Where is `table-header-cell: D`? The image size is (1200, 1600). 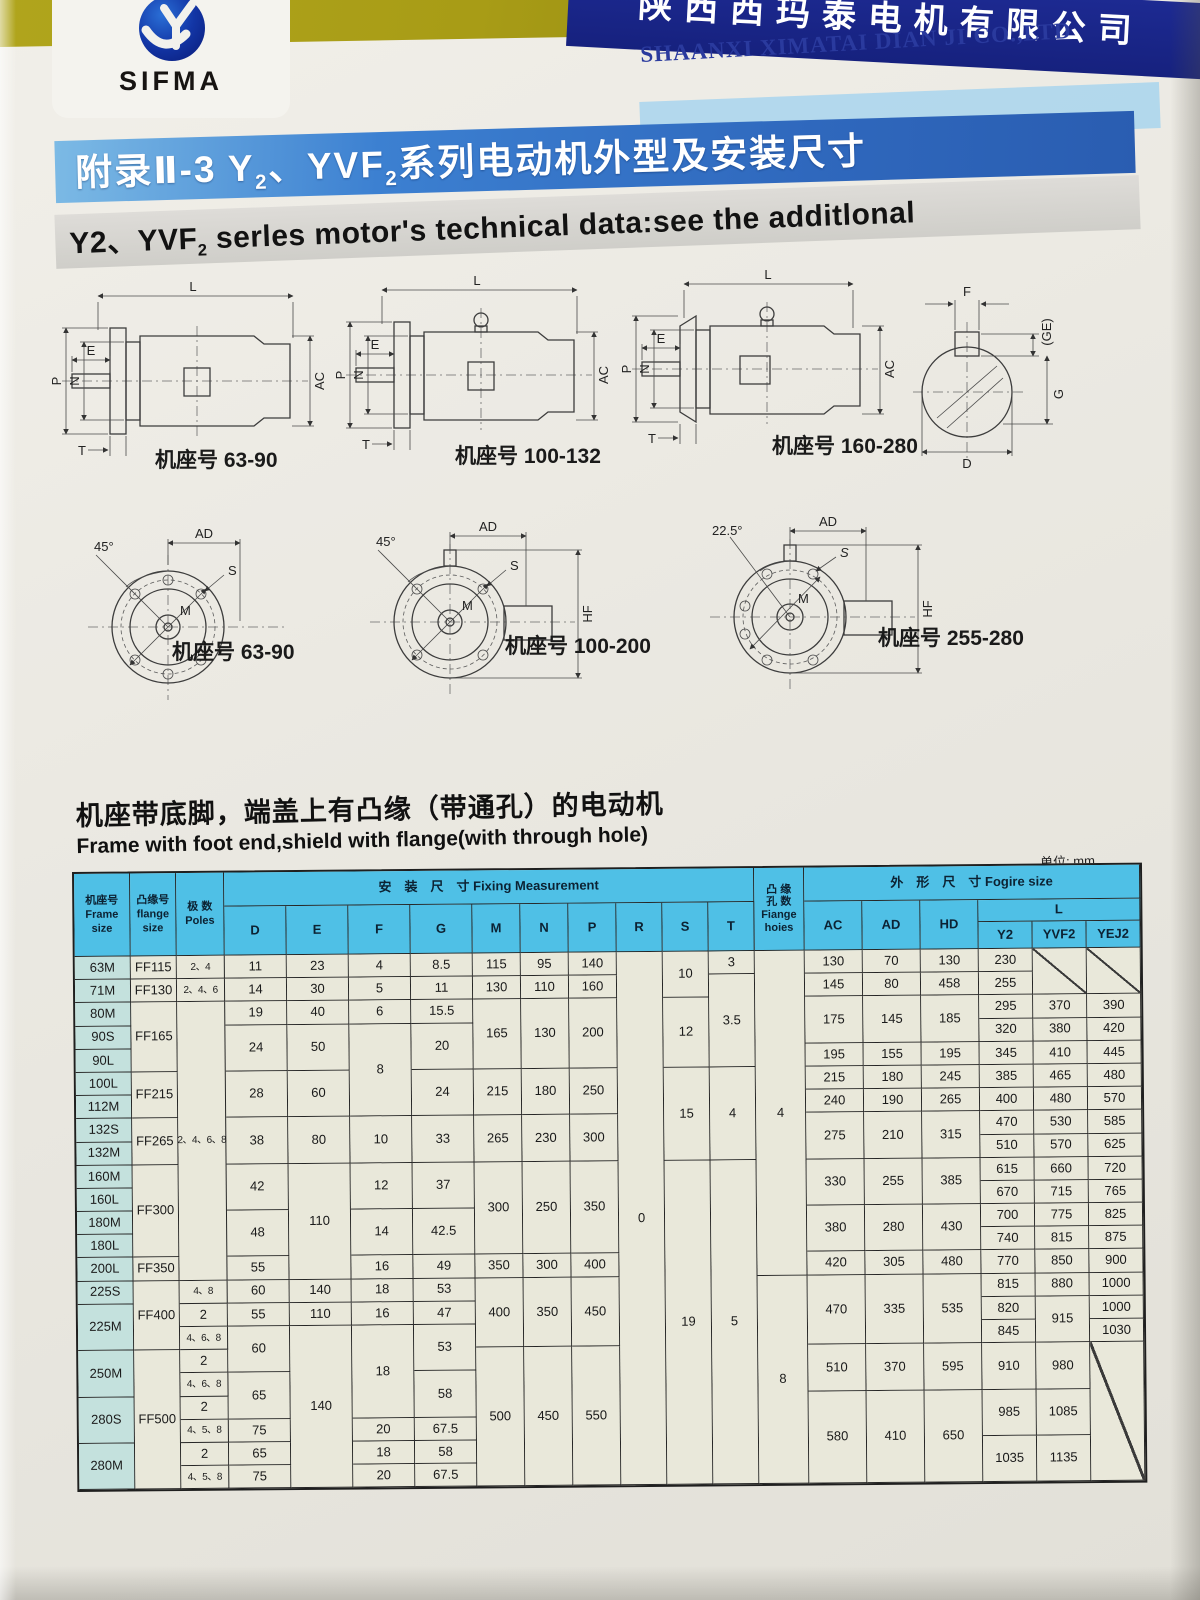 table-header-cell: D is located at coordinates (255, 931).